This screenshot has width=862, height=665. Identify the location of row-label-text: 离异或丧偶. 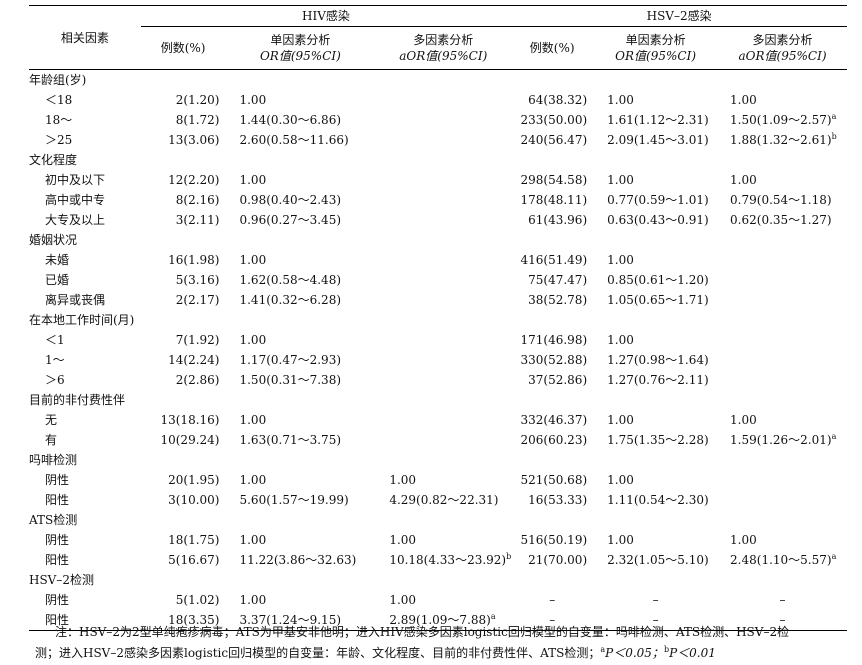
(75, 300).